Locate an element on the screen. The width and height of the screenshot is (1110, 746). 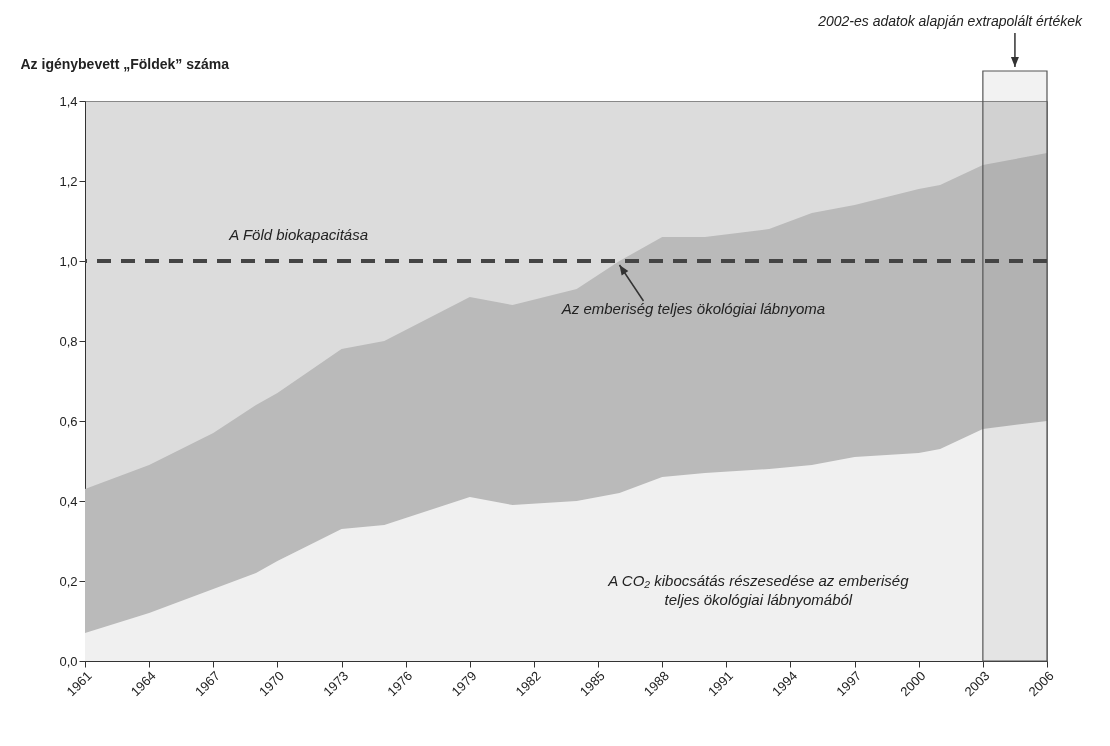
band-label: 2002-es adatok alapján extrapolált értékek is located at coordinates (950, 21).